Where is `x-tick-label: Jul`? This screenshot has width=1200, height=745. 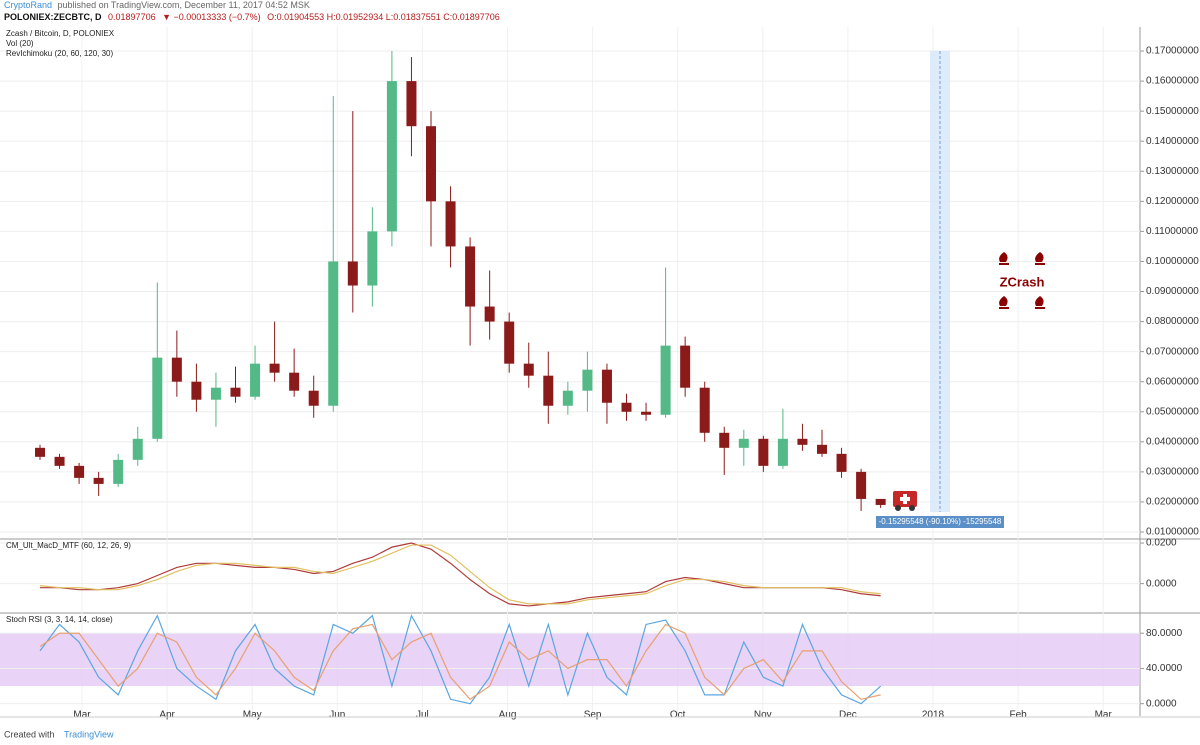
x-tick-label: Jul is located at coordinates (422, 715).